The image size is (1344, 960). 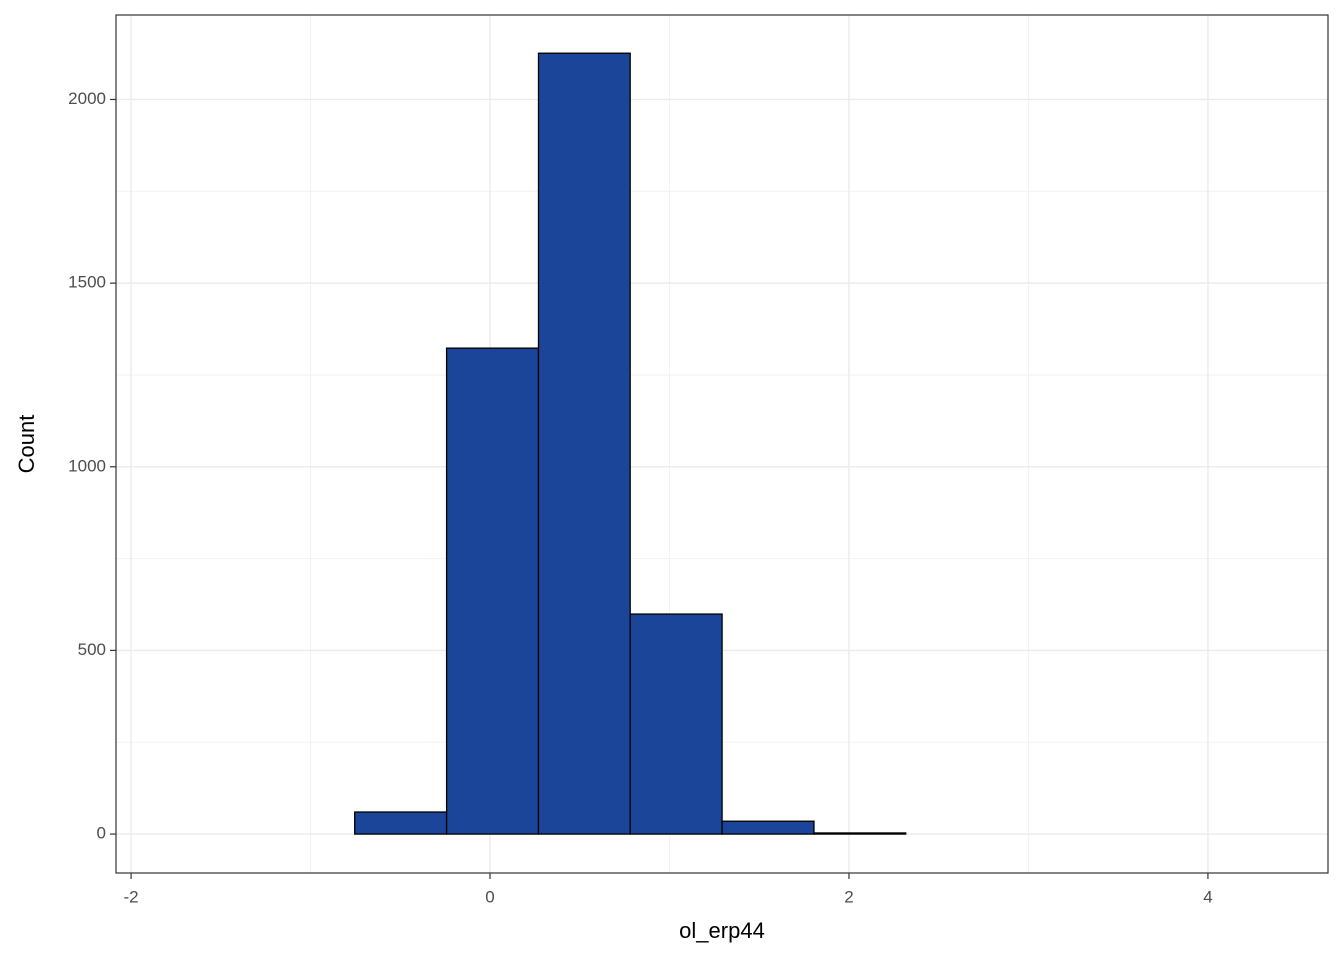 What do you see at coordinates (92, 649) in the screenshot?
I see `y-tick-label: 500` at bounding box center [92, 649].